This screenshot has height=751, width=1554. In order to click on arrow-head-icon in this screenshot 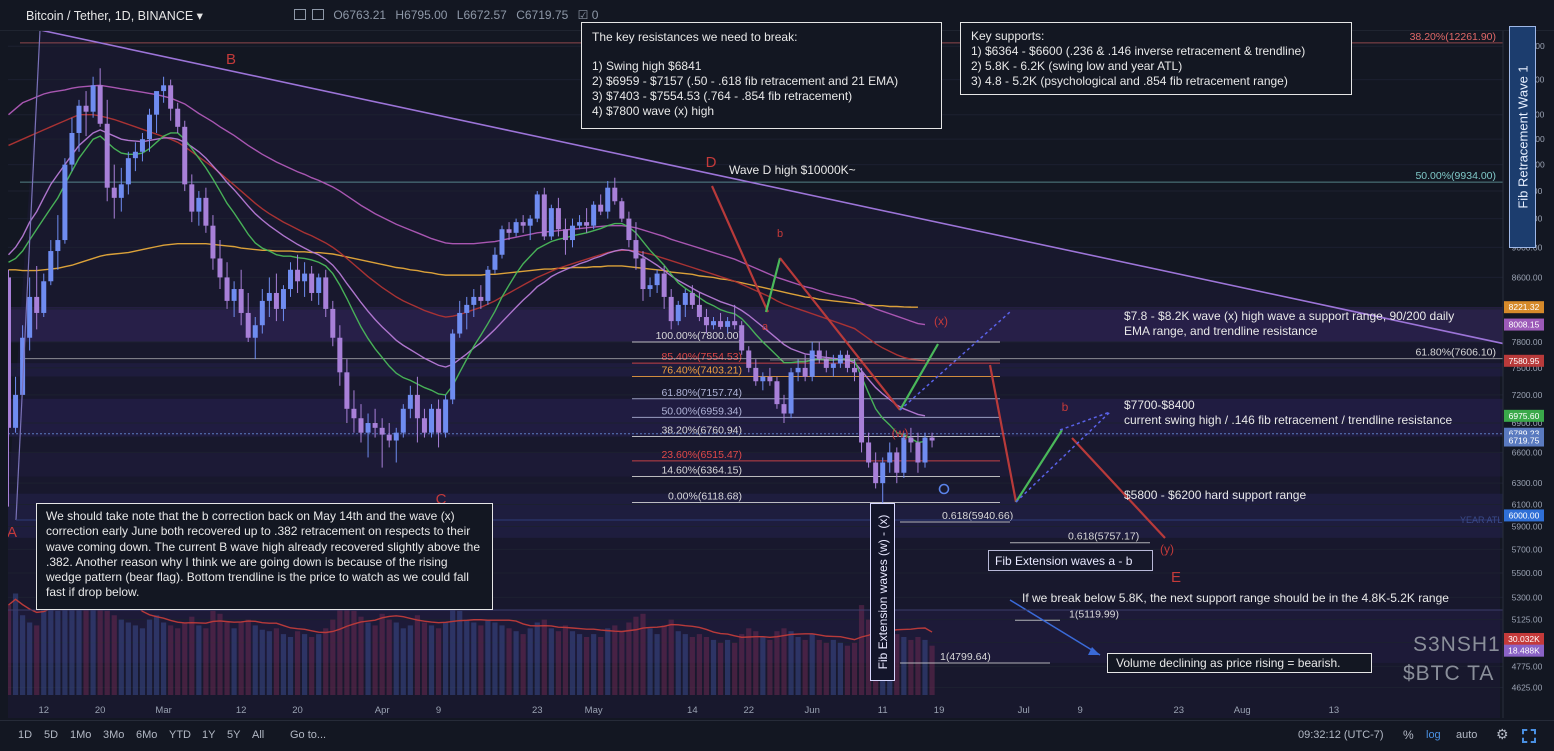, I will do `click(1094, 651)`.